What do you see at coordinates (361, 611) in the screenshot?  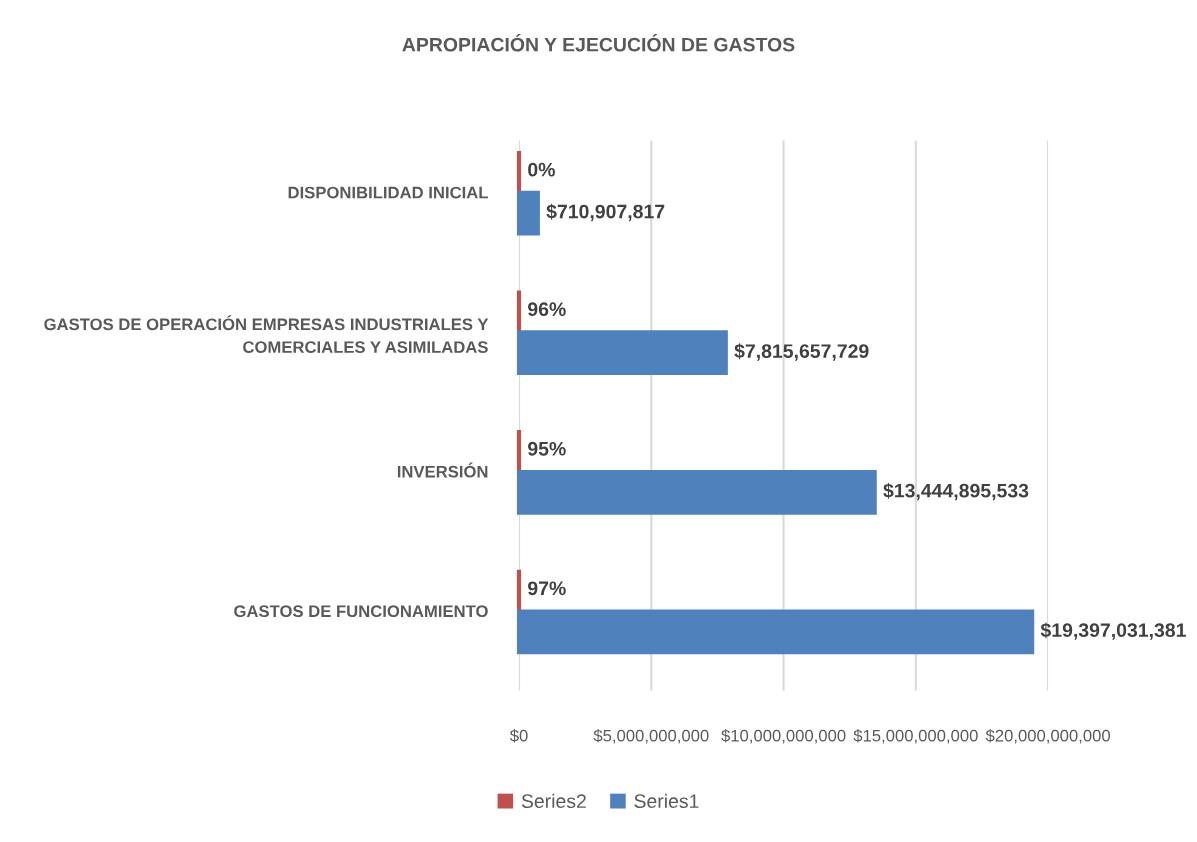 I see `y-tick-label: GASTOS DE FUNCIONAMIENTO` at bounding box center [361, 611].